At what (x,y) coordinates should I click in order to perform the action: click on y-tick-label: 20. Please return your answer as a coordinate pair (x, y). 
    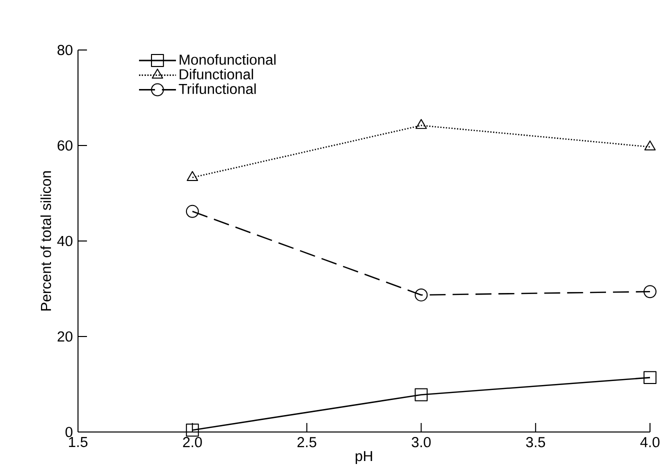
    Looking at the image, I should click on (65, 336).